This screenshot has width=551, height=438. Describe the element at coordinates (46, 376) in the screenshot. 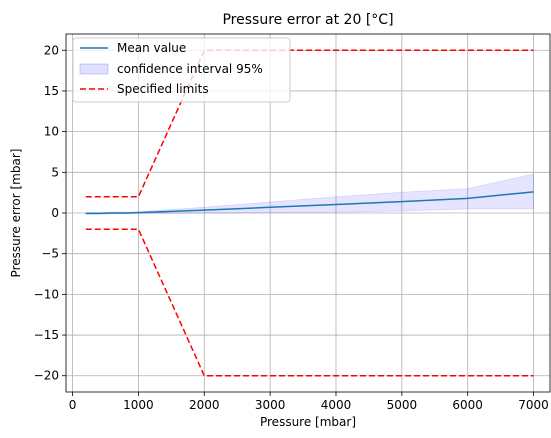

I see `y-tick-label: −20` at that location.